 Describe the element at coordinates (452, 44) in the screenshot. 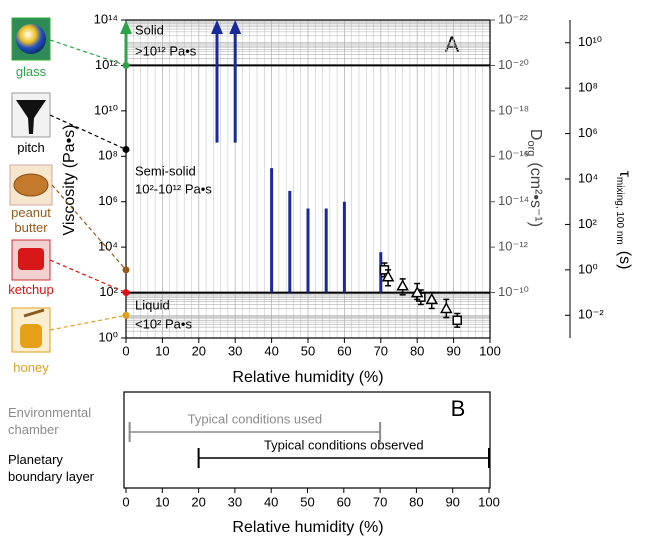

I see `panel-label: A` at that location.